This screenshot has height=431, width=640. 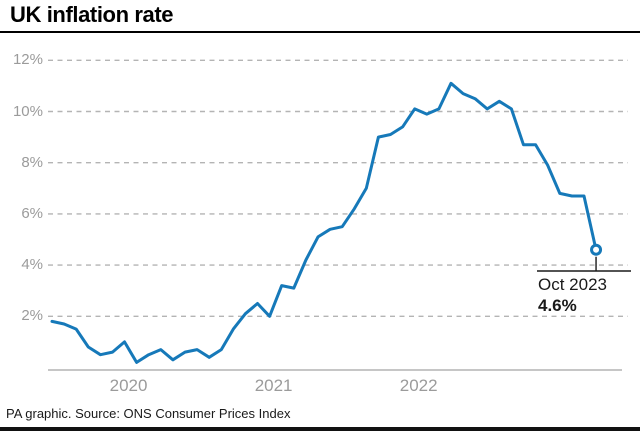 What do you see at coordinates (557, 305) in the screenshot?
I see `endpoint-value-label: 4.6%` at bounding box center [557, 305].